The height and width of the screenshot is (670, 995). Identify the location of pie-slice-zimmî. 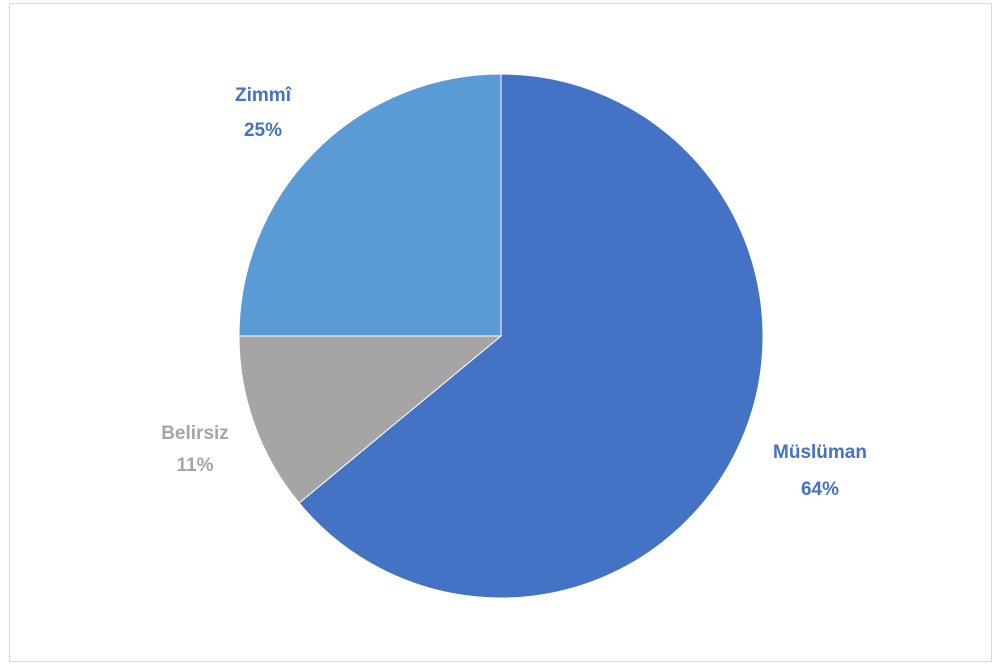
(370, 205).